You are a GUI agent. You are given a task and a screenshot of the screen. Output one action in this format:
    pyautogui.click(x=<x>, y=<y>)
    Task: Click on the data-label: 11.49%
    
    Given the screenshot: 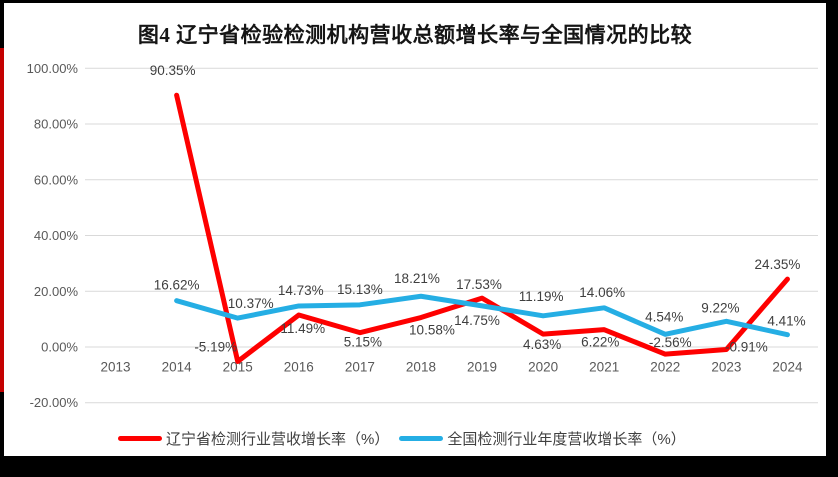 What is the action you would take?
    pyautogui.click(x=302, y=328)
    